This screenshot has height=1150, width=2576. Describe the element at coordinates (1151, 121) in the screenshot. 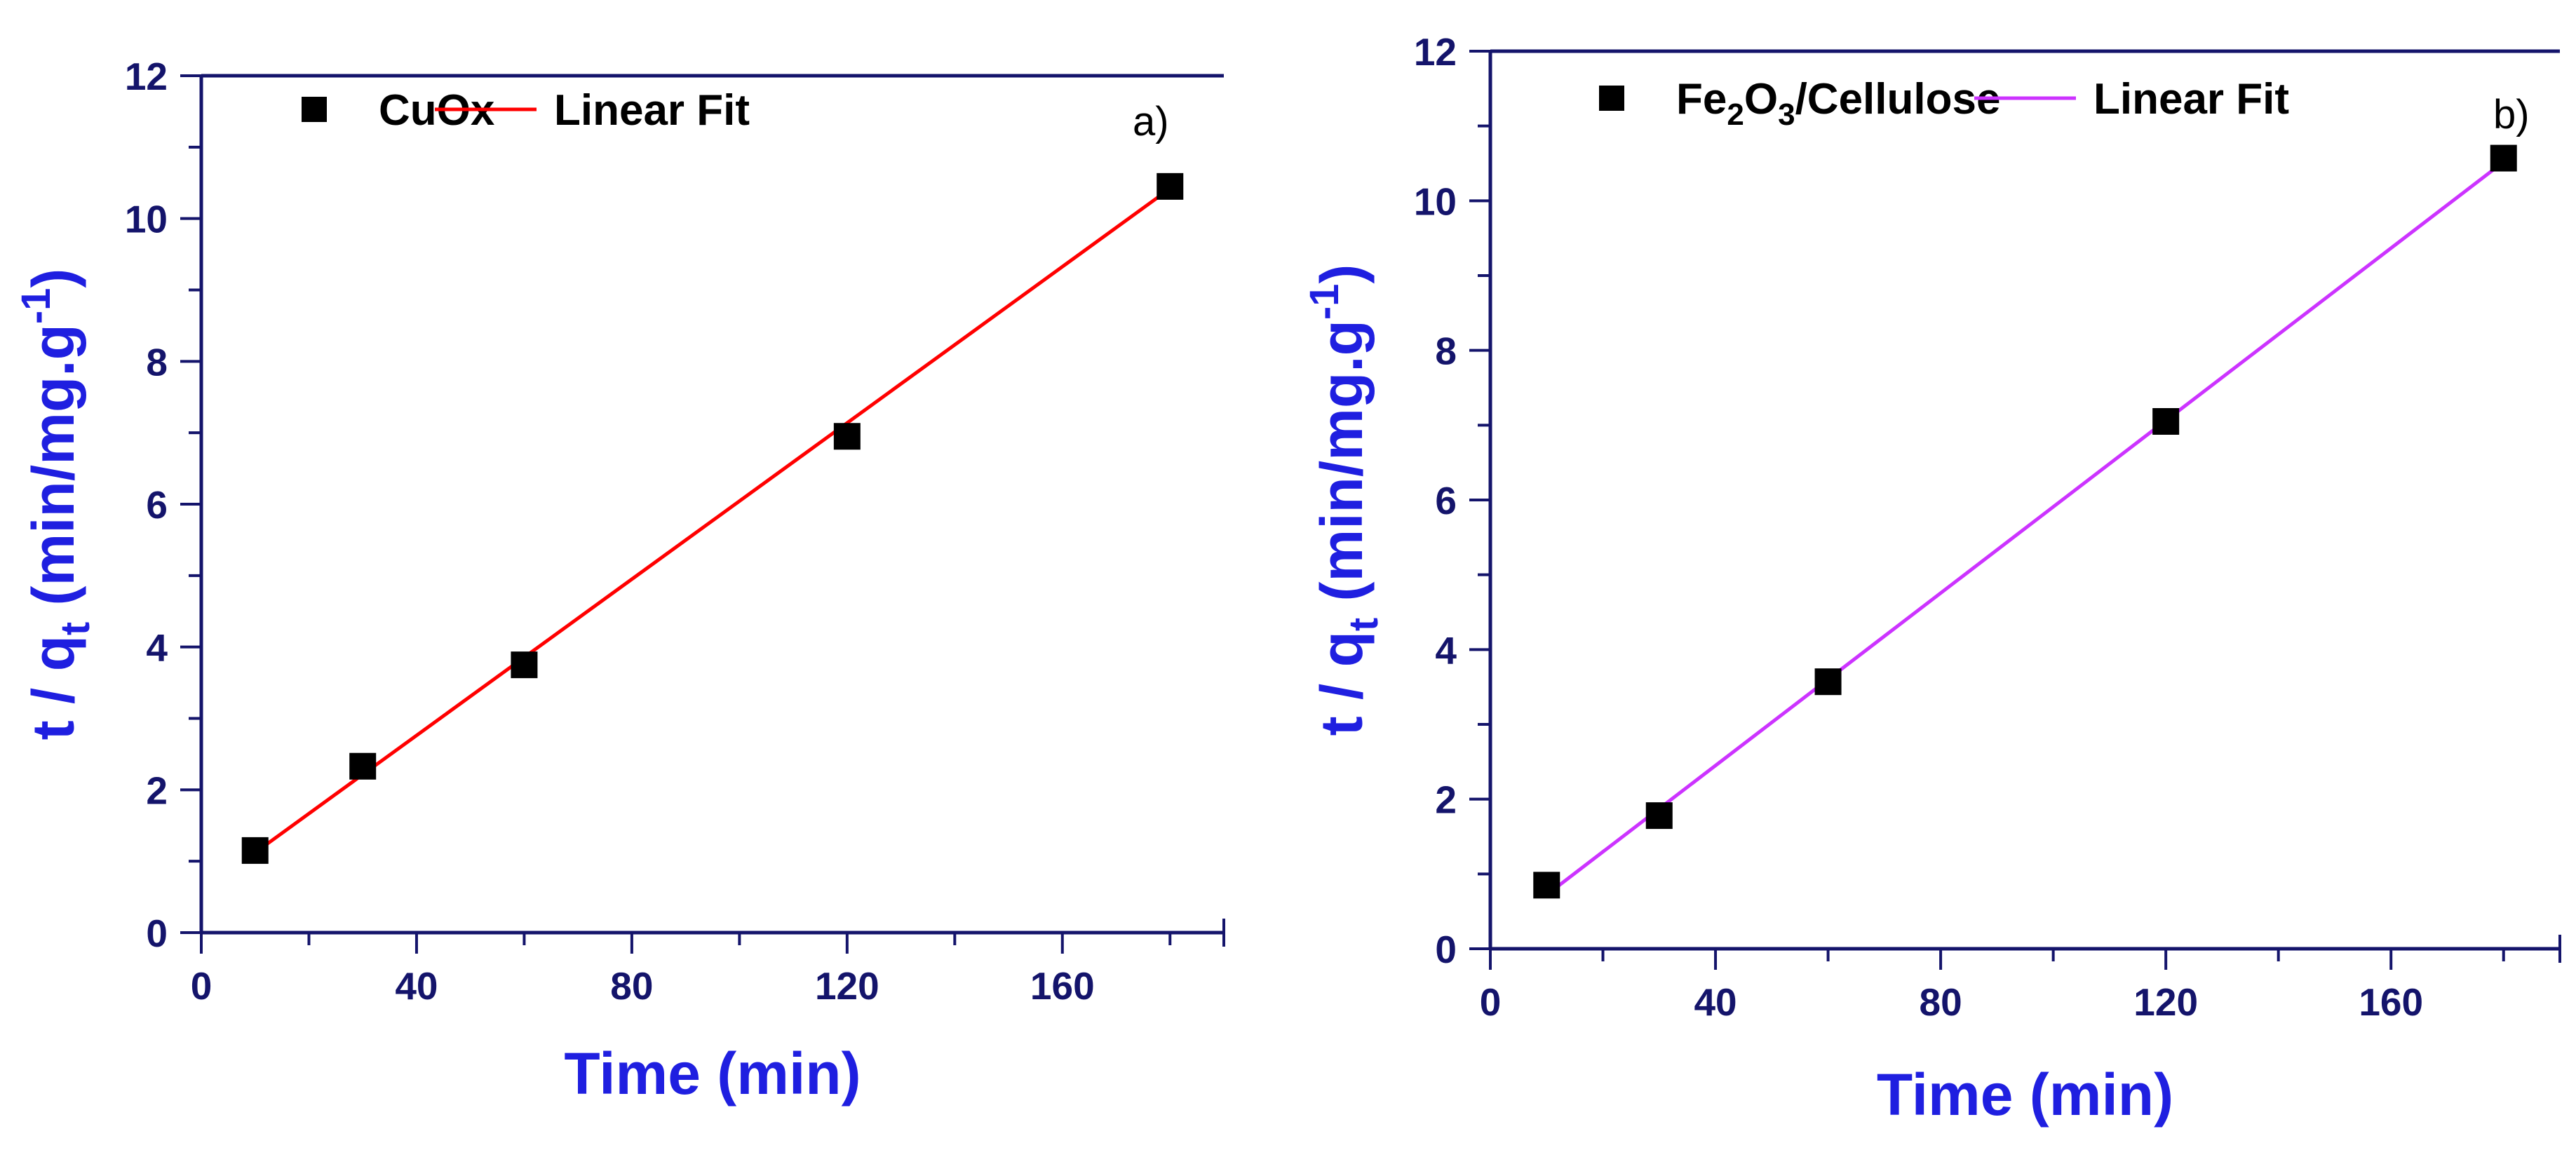

I see `panel-label: a)` at that location.